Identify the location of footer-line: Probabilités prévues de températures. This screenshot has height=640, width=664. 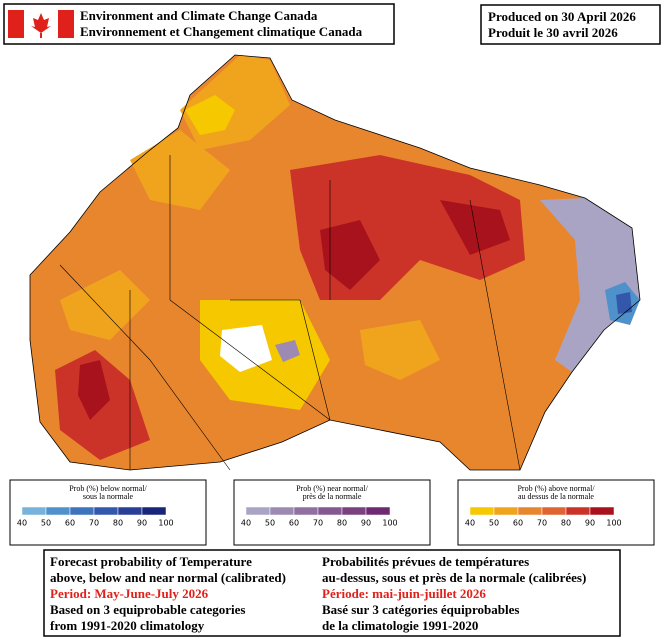
(425, 561).